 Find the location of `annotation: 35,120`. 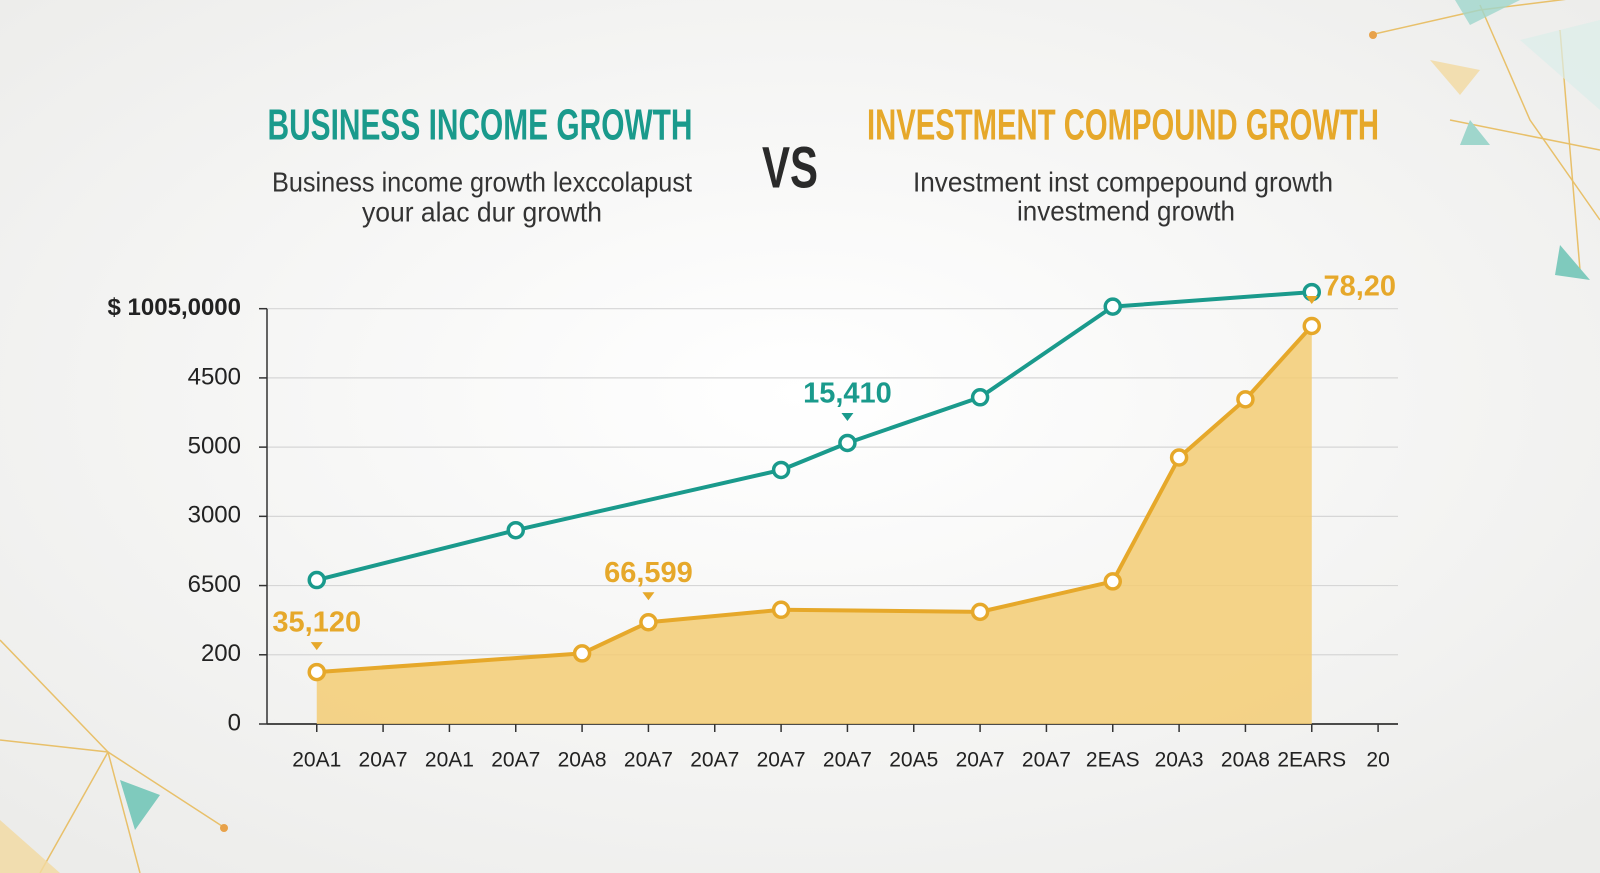

annotation: 35,120 is located at coordinates (316, 623).